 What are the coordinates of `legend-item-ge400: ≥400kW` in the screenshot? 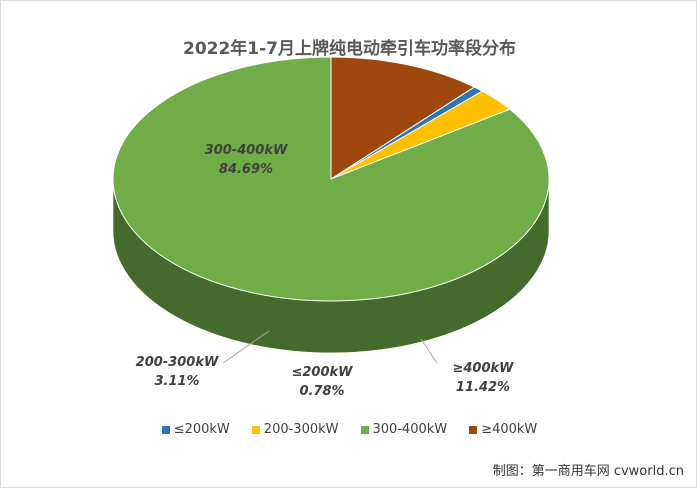 It's located at (503, 429).